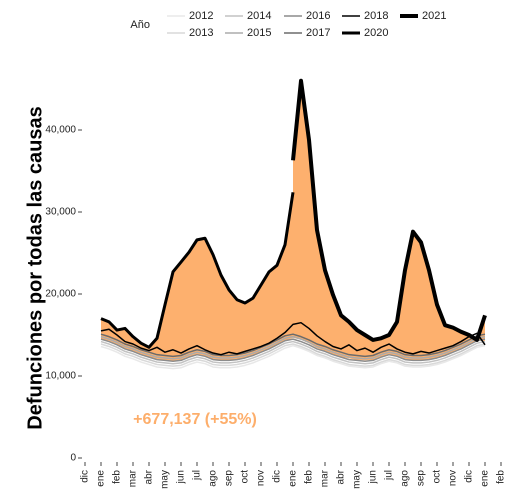 This screenshot has width=525, height=502. I want to click on legend-label: 2014, so click(259, 16).